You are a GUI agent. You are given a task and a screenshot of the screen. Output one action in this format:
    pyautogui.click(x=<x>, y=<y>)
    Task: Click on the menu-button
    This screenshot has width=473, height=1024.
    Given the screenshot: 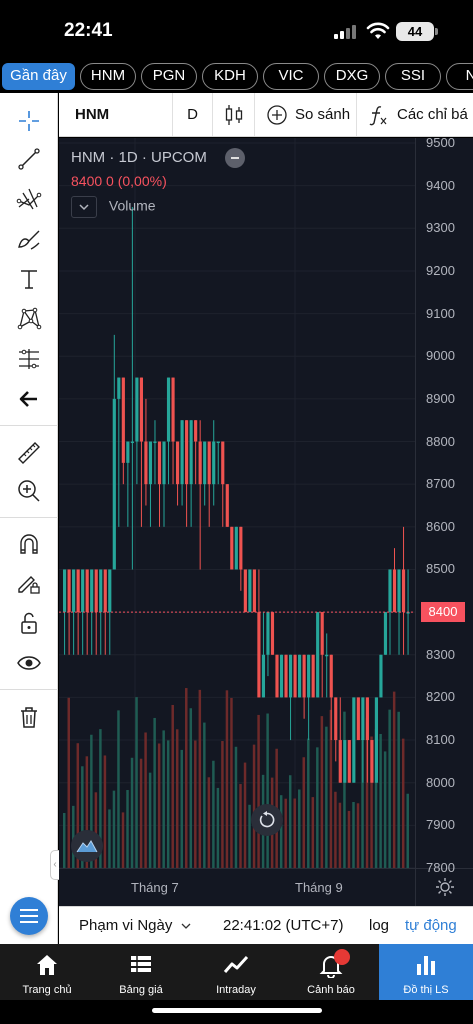 What is the action you would take?
    pyautogui.click(x=29, y=916)
    